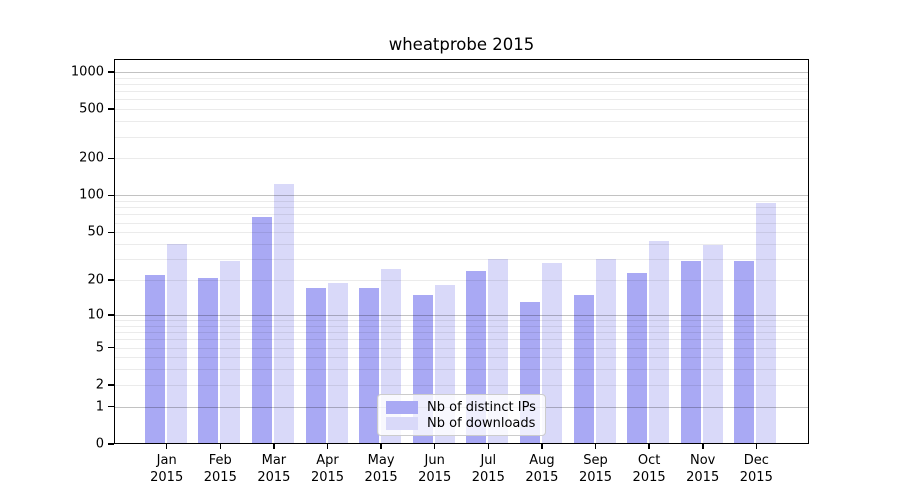 This screenshot has width=900, height=500. Describe the element at coordinates (274, 469) in the screenshot. I see `x-tick-label-mar: Mar 2015` at that location.